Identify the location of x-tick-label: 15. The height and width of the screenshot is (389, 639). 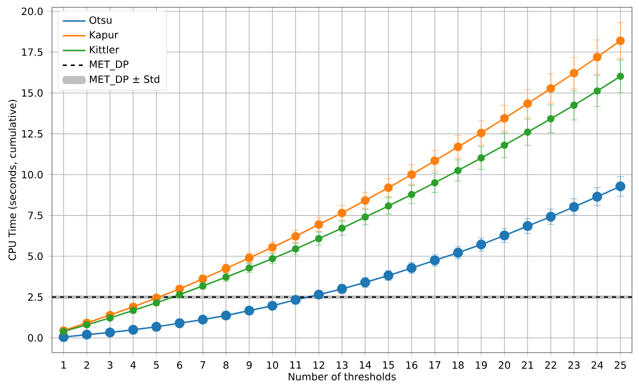
(388, 365).